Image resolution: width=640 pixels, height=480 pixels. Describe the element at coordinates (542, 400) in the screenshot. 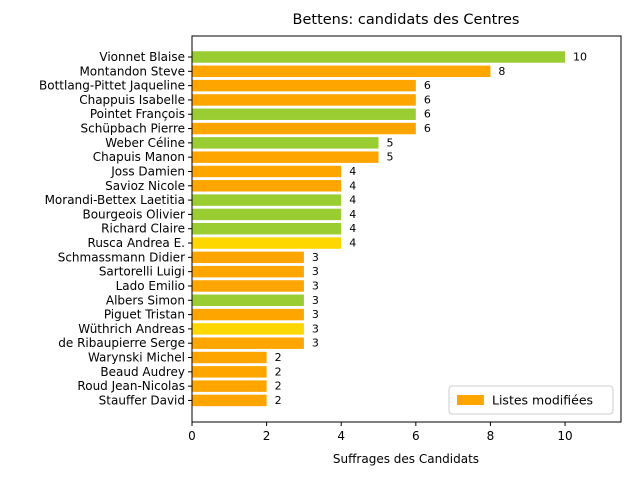

I see `legend-label: Listes modifiées` at that location.